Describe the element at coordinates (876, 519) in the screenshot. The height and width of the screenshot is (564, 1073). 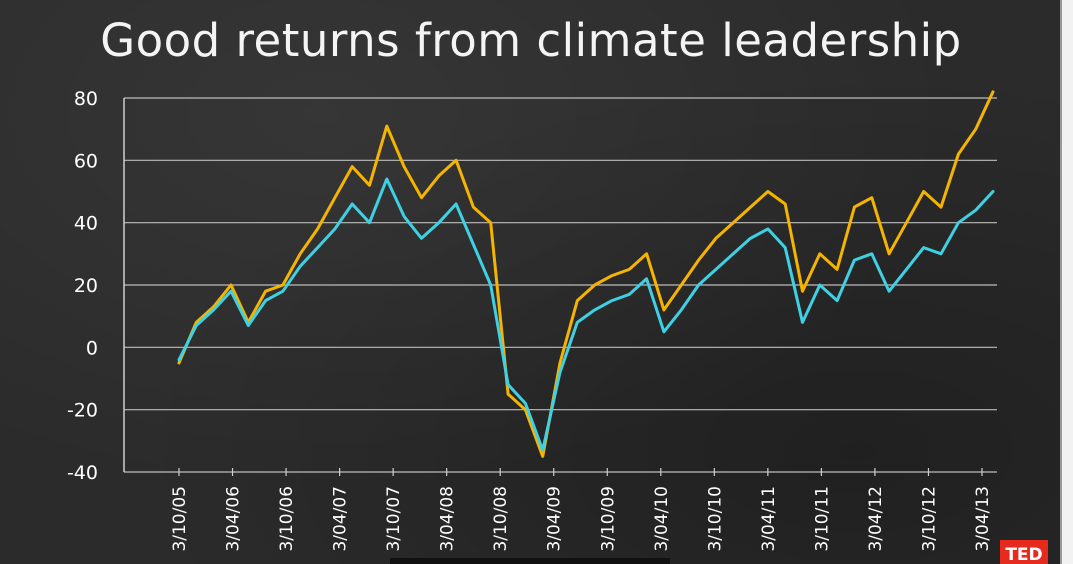
I see `x-tick-label: 3/04/12` at that location.